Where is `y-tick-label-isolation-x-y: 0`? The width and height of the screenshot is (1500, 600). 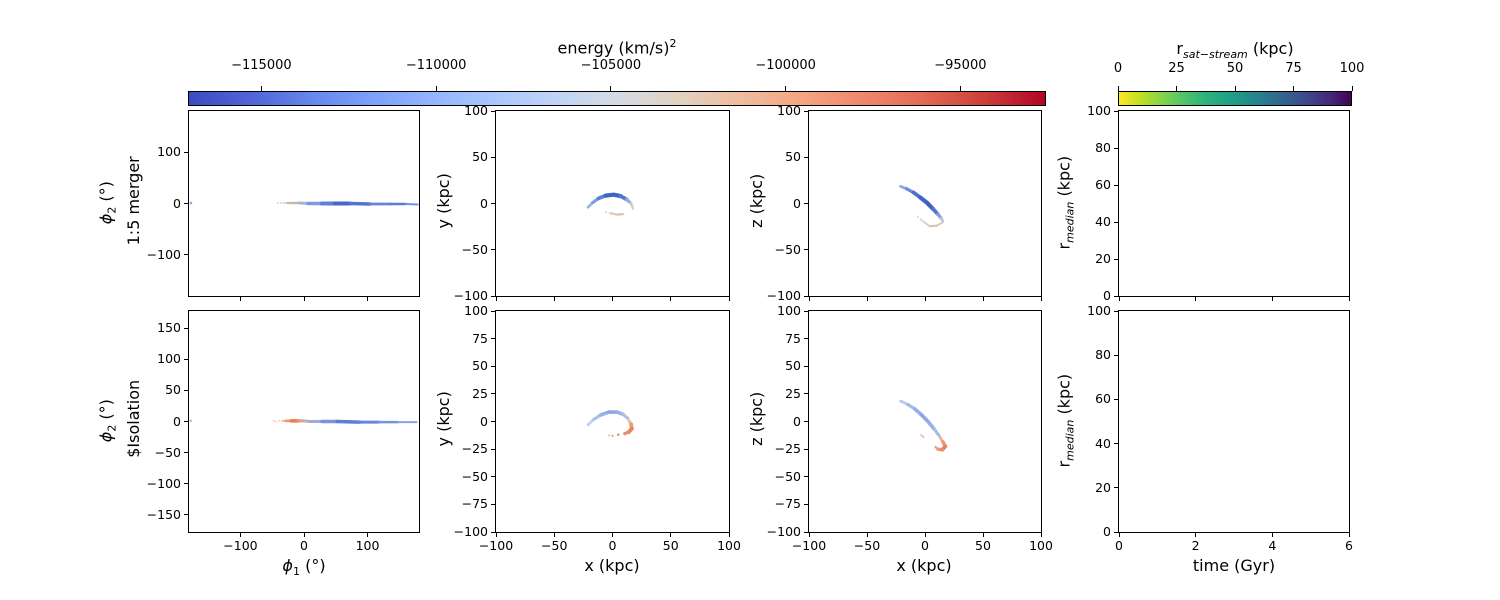
y-tick-label-isolation-x-y: 0 is located at coordinates (484, 421).